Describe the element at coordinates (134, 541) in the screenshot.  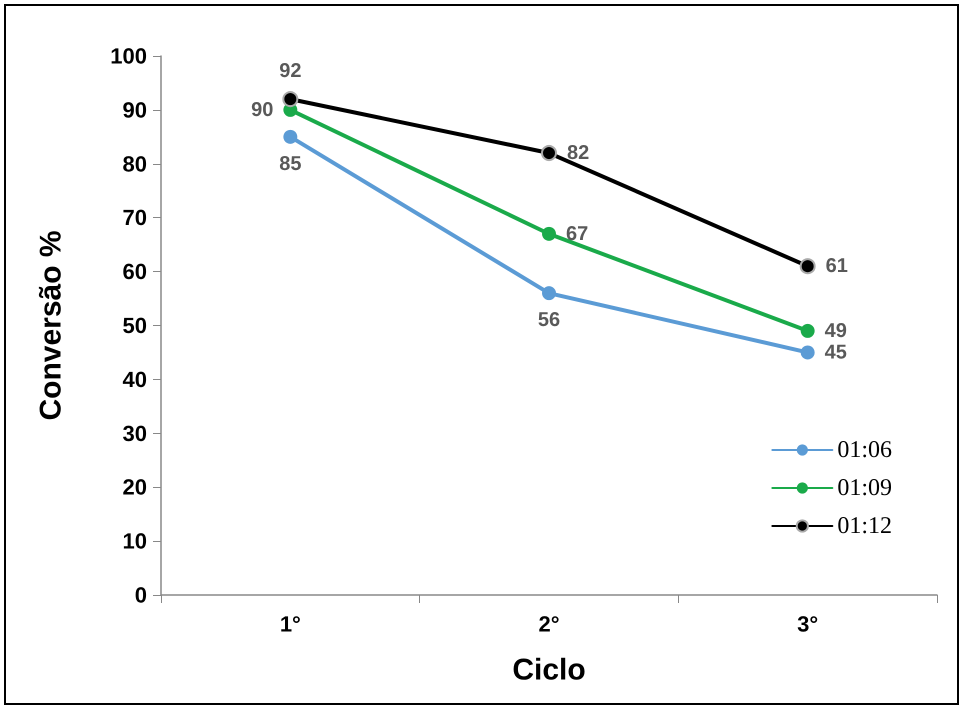
I see `y-tick-label: 10` at that location.